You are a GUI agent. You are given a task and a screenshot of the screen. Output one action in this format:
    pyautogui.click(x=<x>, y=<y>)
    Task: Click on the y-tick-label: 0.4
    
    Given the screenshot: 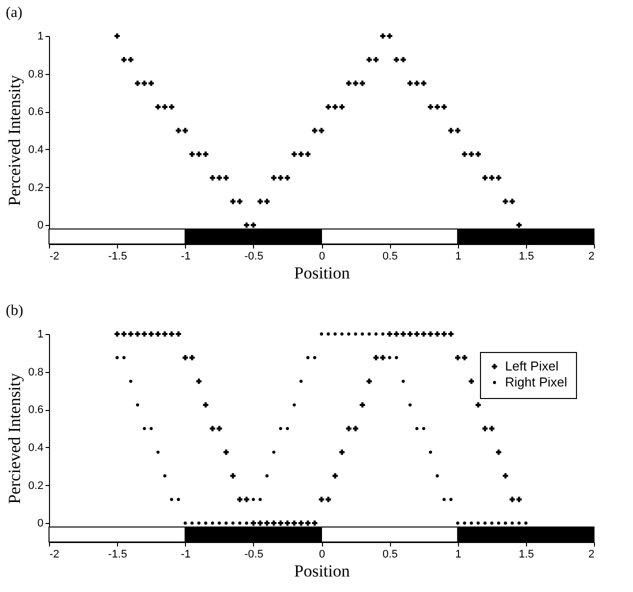 What is the action you would take?
    pyautogui.click(x=36, y=150)
    